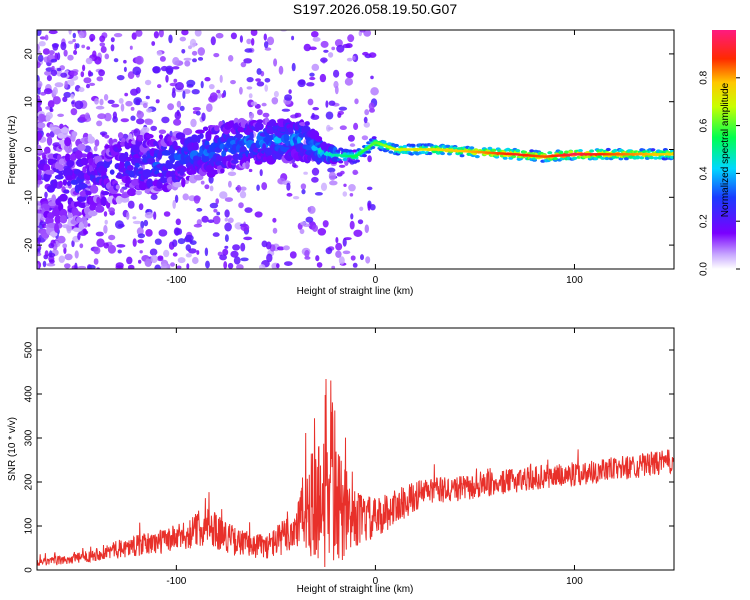 The image size is (750, 600). I want to click on snr-ytick-label: 500, so click(29, 349).